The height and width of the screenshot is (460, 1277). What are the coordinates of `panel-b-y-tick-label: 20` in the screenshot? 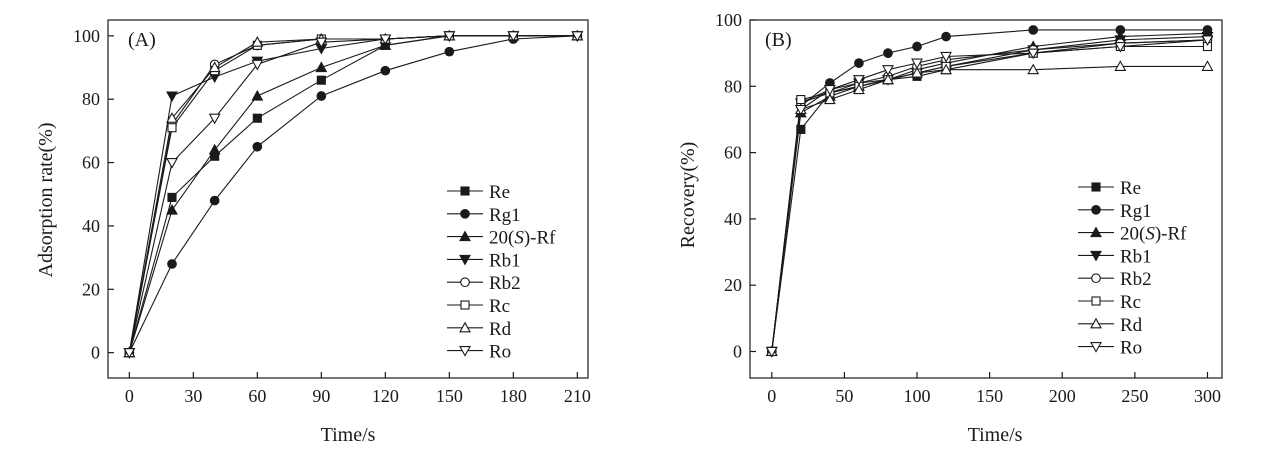 It's located at (733, 285).